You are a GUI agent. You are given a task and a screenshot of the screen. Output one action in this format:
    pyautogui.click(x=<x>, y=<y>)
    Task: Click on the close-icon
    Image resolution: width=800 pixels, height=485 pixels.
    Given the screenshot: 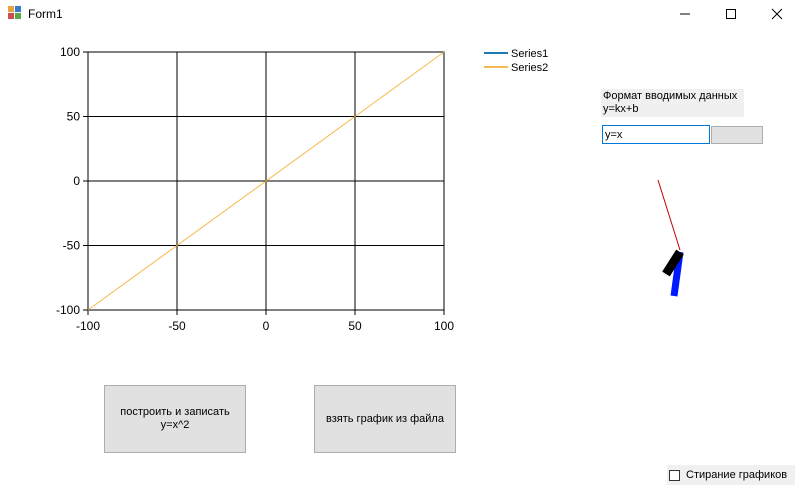 What is the action you would take?
    pyautogui.click(x=777, y=14)
    